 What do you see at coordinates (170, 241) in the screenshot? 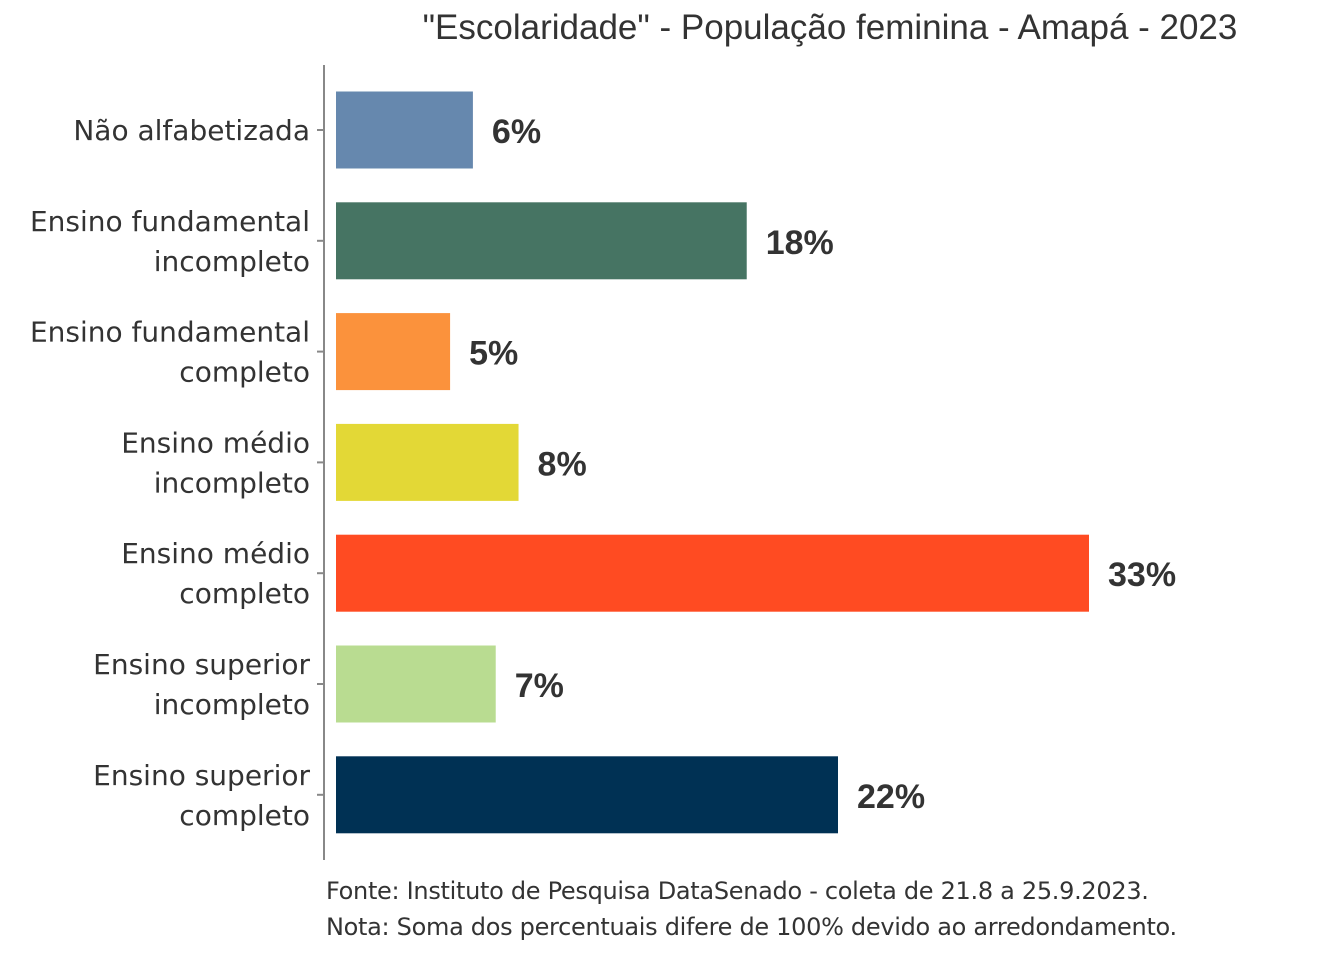
I see `category-label: Ensino fundamental incompleto` at bounding box center [170, 241].